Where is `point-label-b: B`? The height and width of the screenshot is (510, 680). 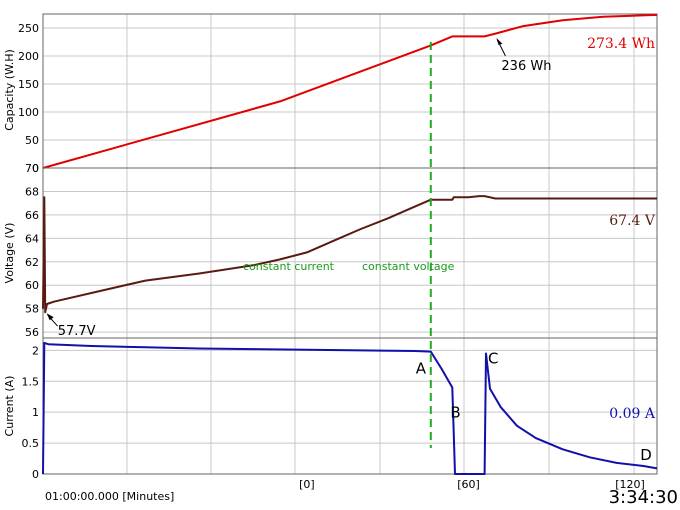
point-label-b: B is located at coordinates (455, 412).